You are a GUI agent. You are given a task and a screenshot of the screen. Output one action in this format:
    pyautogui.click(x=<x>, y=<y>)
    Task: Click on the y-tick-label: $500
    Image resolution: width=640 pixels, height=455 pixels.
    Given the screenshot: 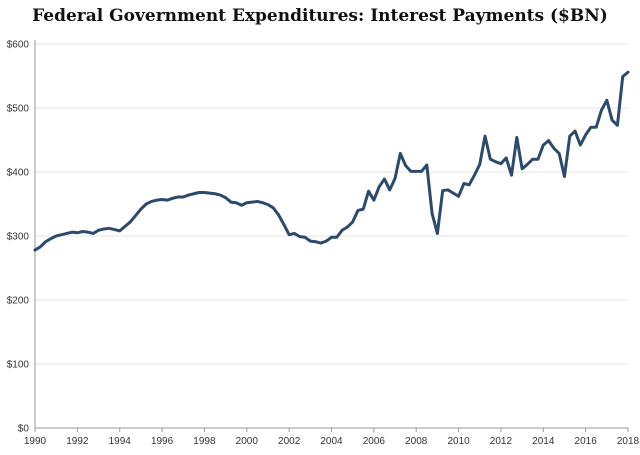 What is the action you would take?
    pyautogui.click(x=18, y=109)
    